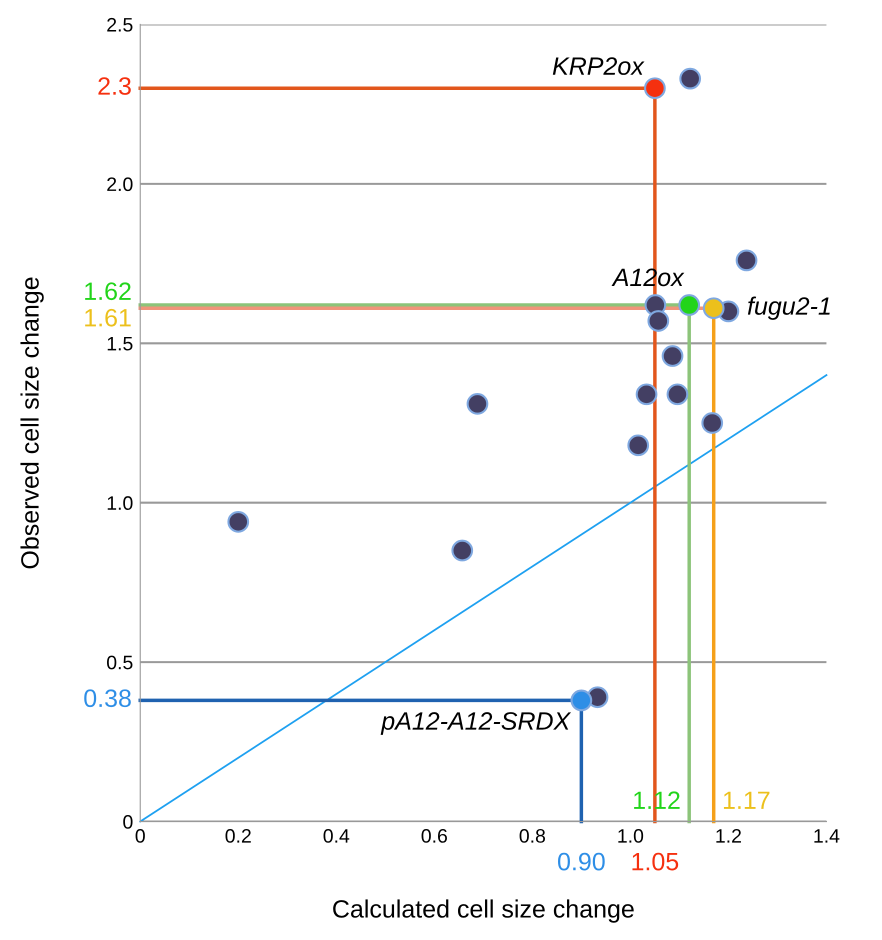  Describe the element at coordinates (120, 184) in the screenshot. I see `y-tick-label: 2.0` at that location.